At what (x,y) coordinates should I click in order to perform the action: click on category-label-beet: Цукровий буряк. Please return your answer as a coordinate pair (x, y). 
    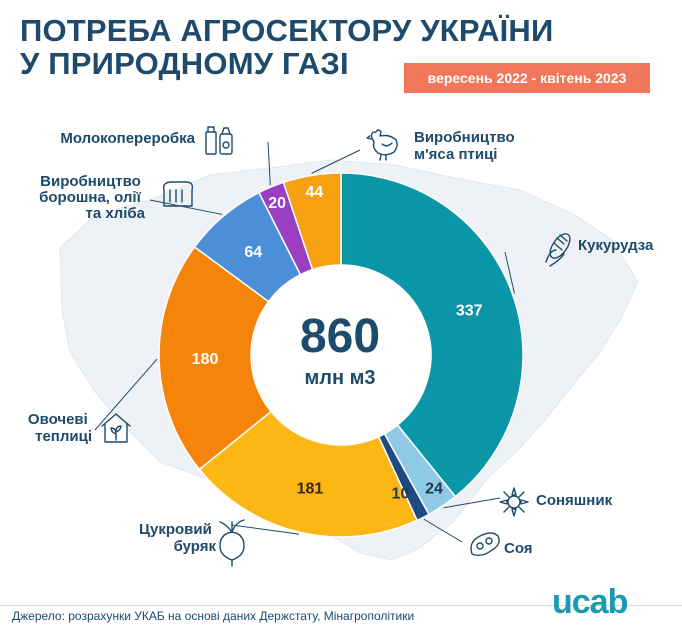
    Looking at the image, I should click on (177, 538).